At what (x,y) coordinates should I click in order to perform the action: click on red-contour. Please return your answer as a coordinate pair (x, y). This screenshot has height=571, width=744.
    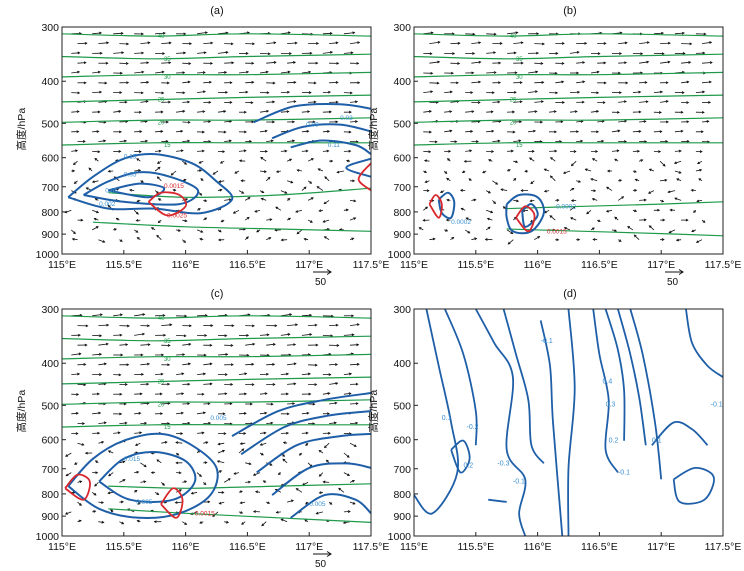
    Looking at the image, I should click on (525, 219).